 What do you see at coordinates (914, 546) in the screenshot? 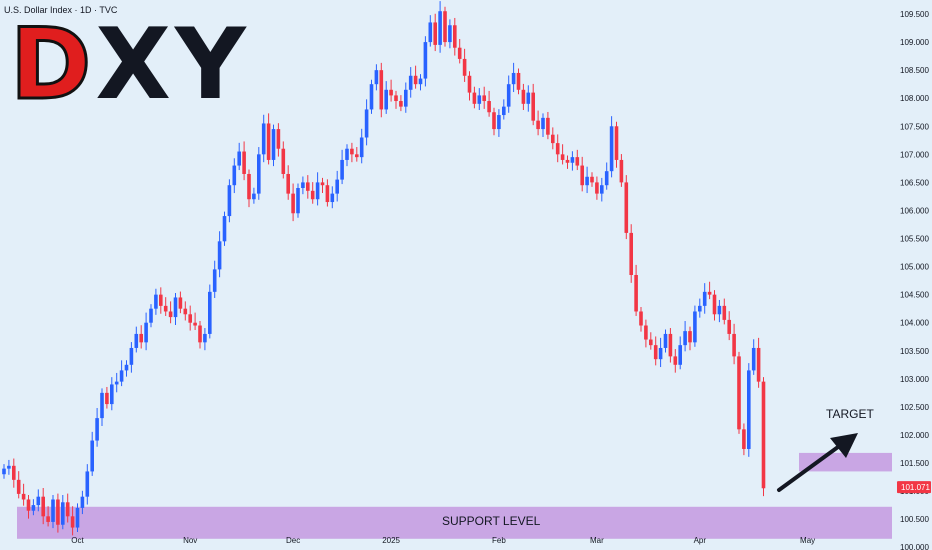
I see `y-tick-label: 100.000` at bounding box center [914, 546].